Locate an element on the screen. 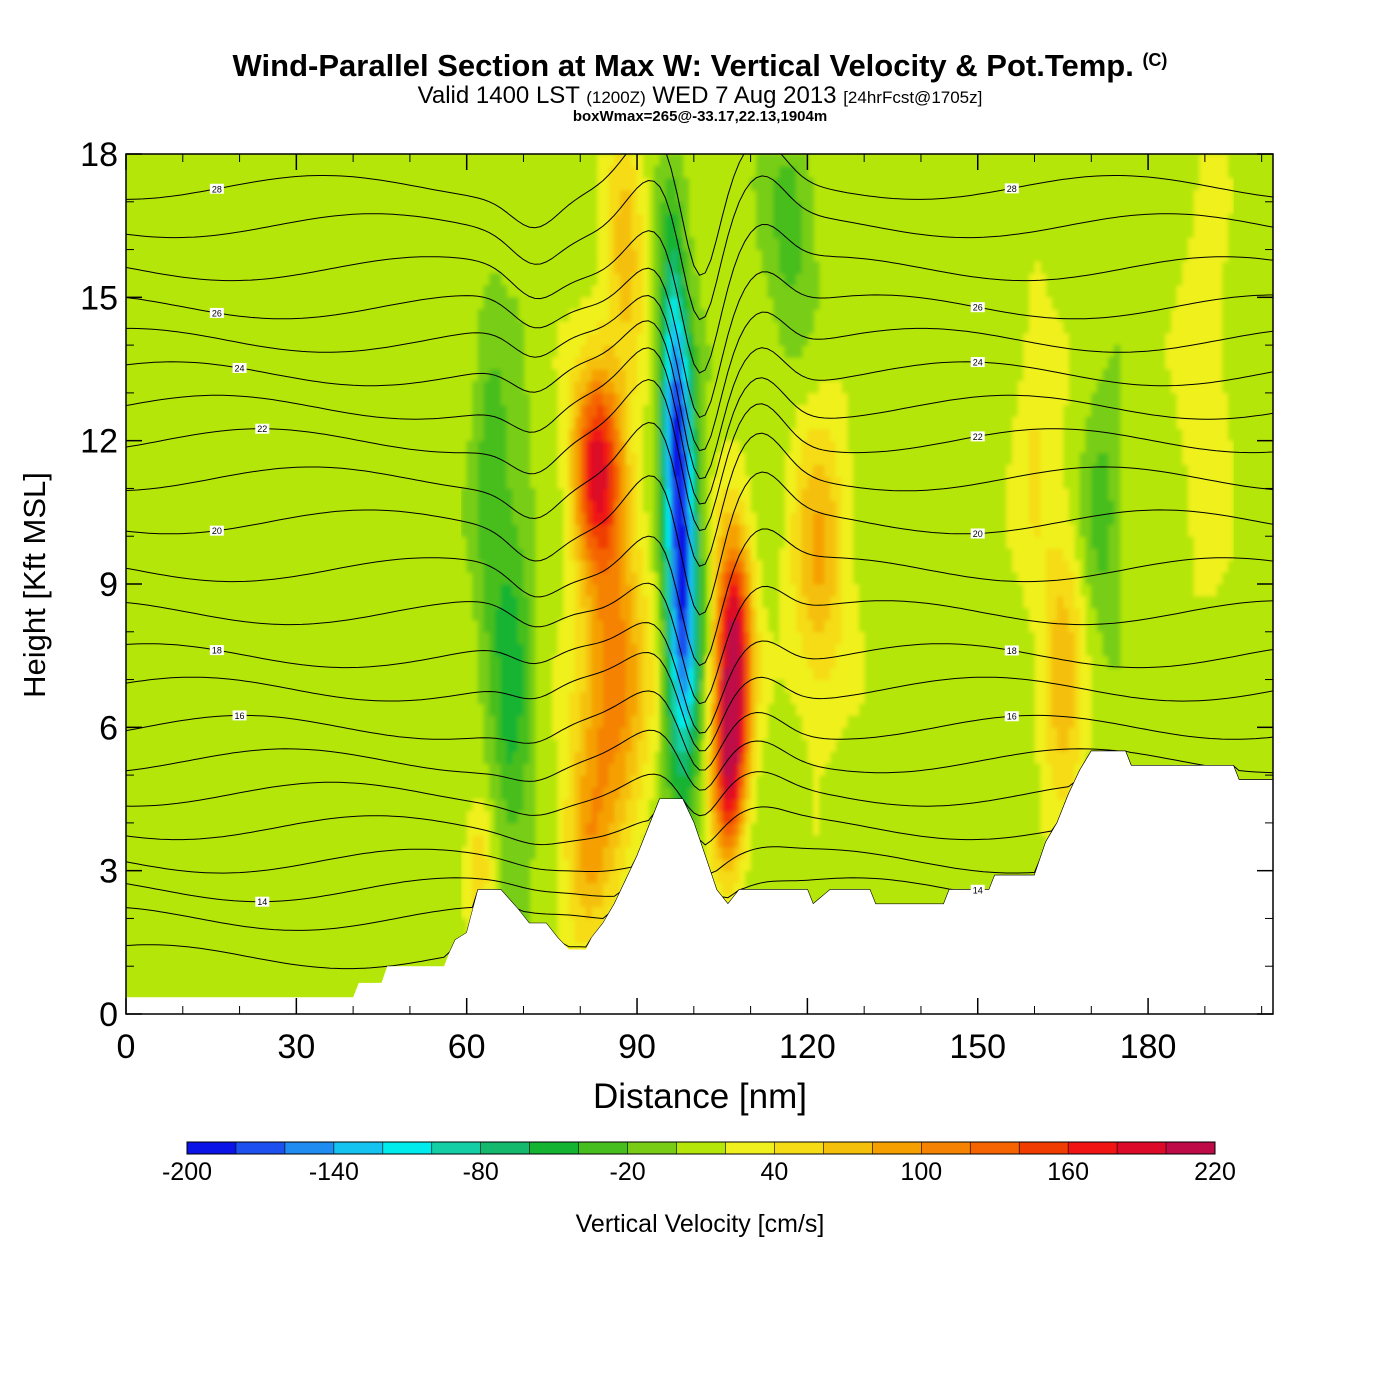 Image resolution: width=1400 pixels, height=1400 pixels. copyright-mark: (C) is located at coordinates (1155, 60).